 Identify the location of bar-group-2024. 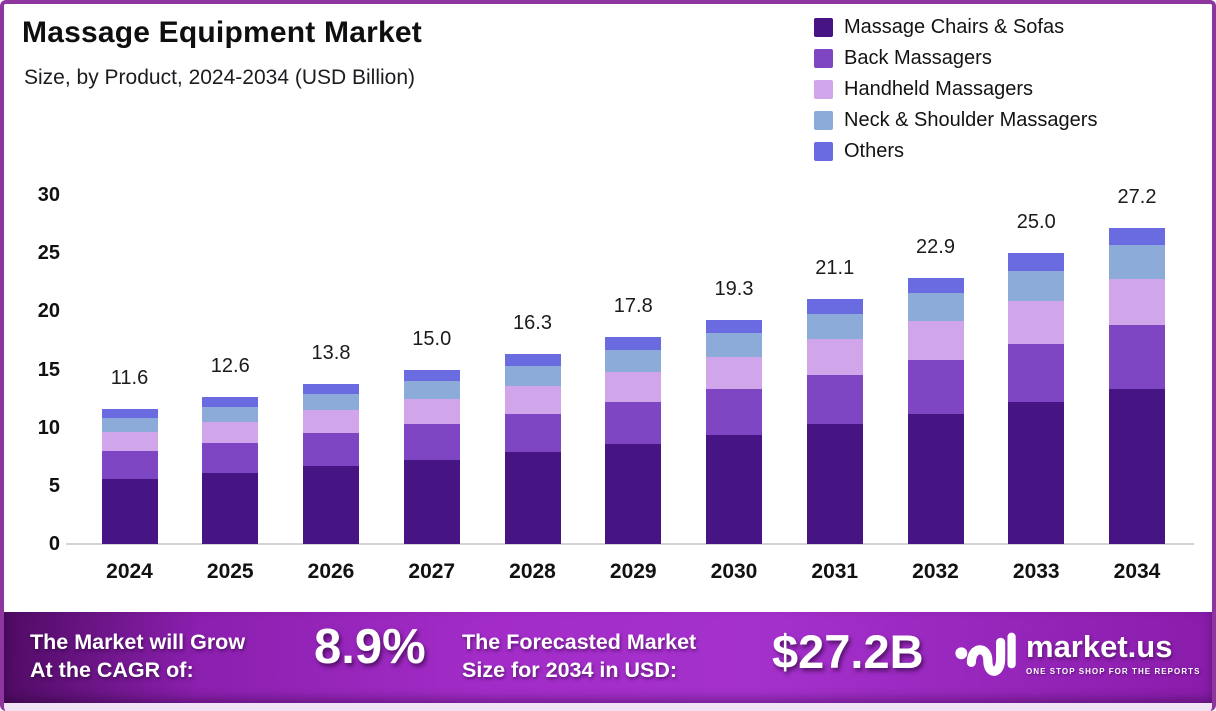
(129, 476).